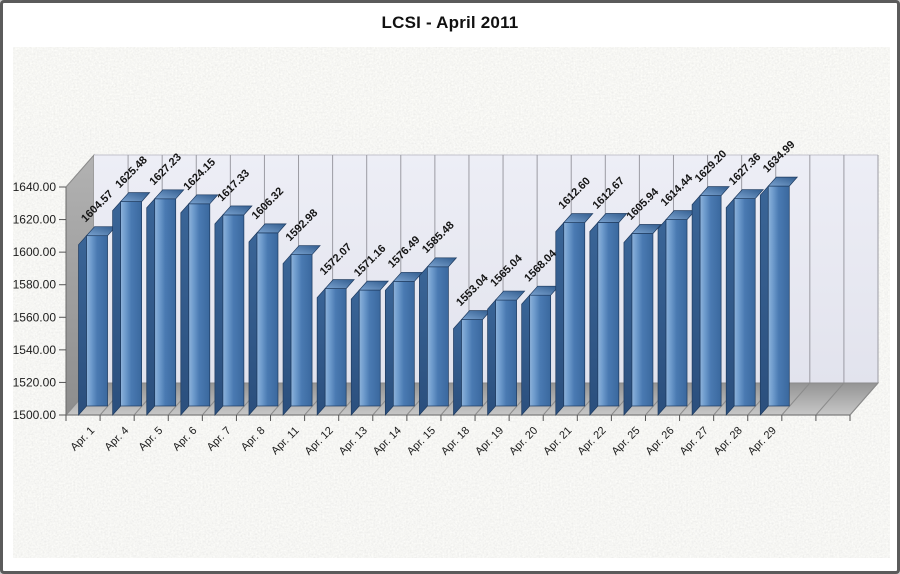 This screenshot has height=574, width=900. I want to click on y-axis-label: 1580.00, so click(35, 285).